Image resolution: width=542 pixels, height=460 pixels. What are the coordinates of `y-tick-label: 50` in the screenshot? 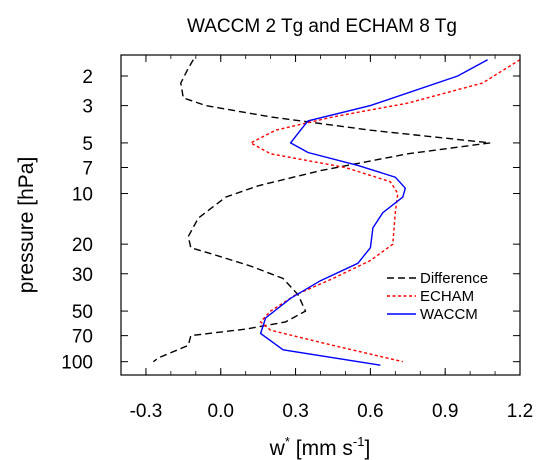 It's located at (82, 312).